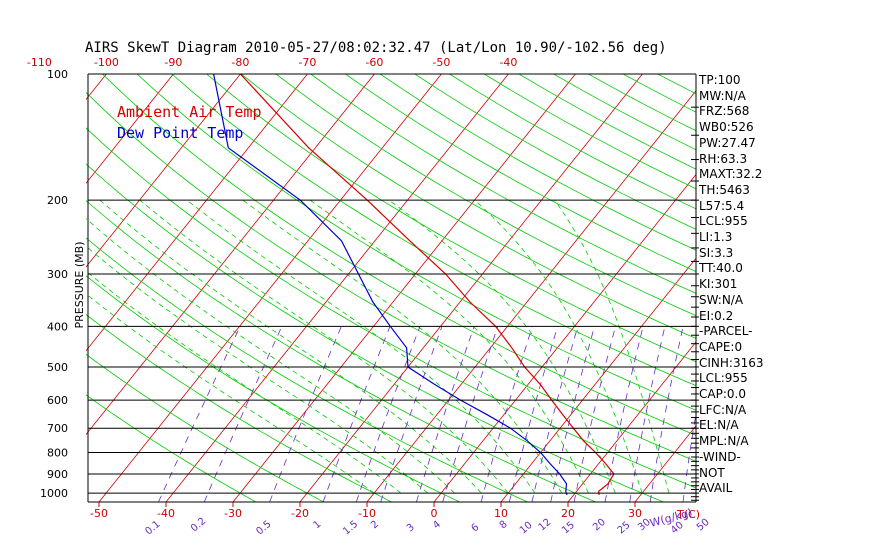  What do you see at coordinates (307, 62) in the screenshot?
I see `top-temp-tick-label: -70` at bounding box center [307, 62].